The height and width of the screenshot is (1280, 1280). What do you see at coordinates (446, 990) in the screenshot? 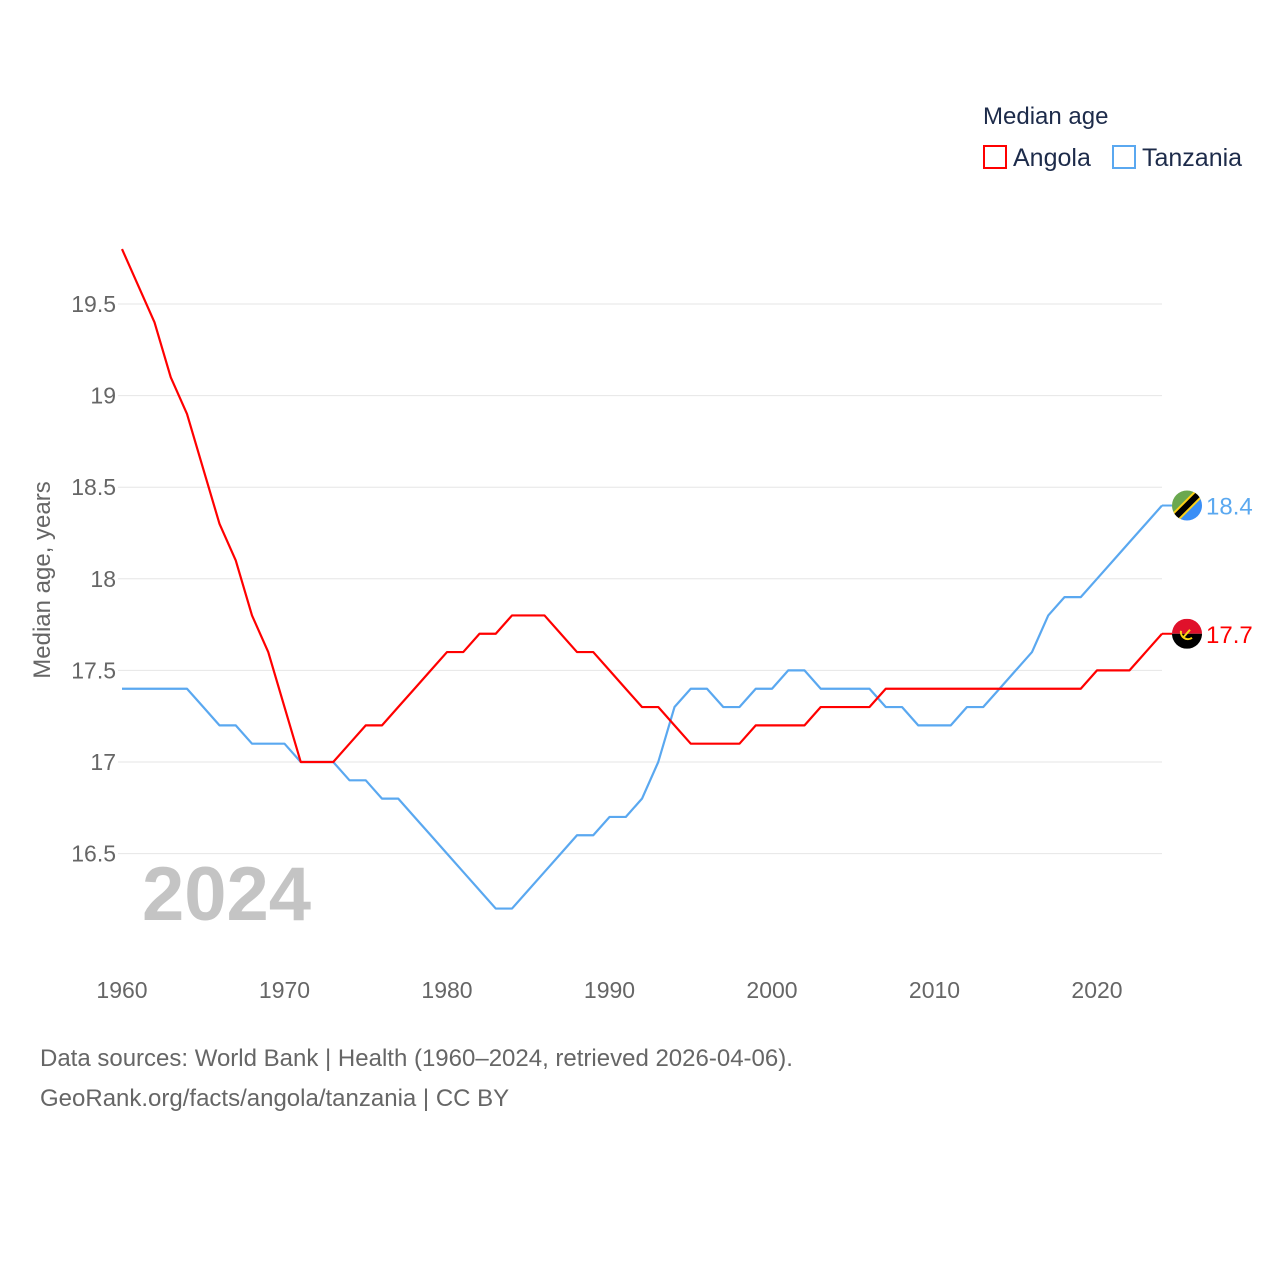
I see `x-tick-label: 1980` at bounding box center [446, 990].